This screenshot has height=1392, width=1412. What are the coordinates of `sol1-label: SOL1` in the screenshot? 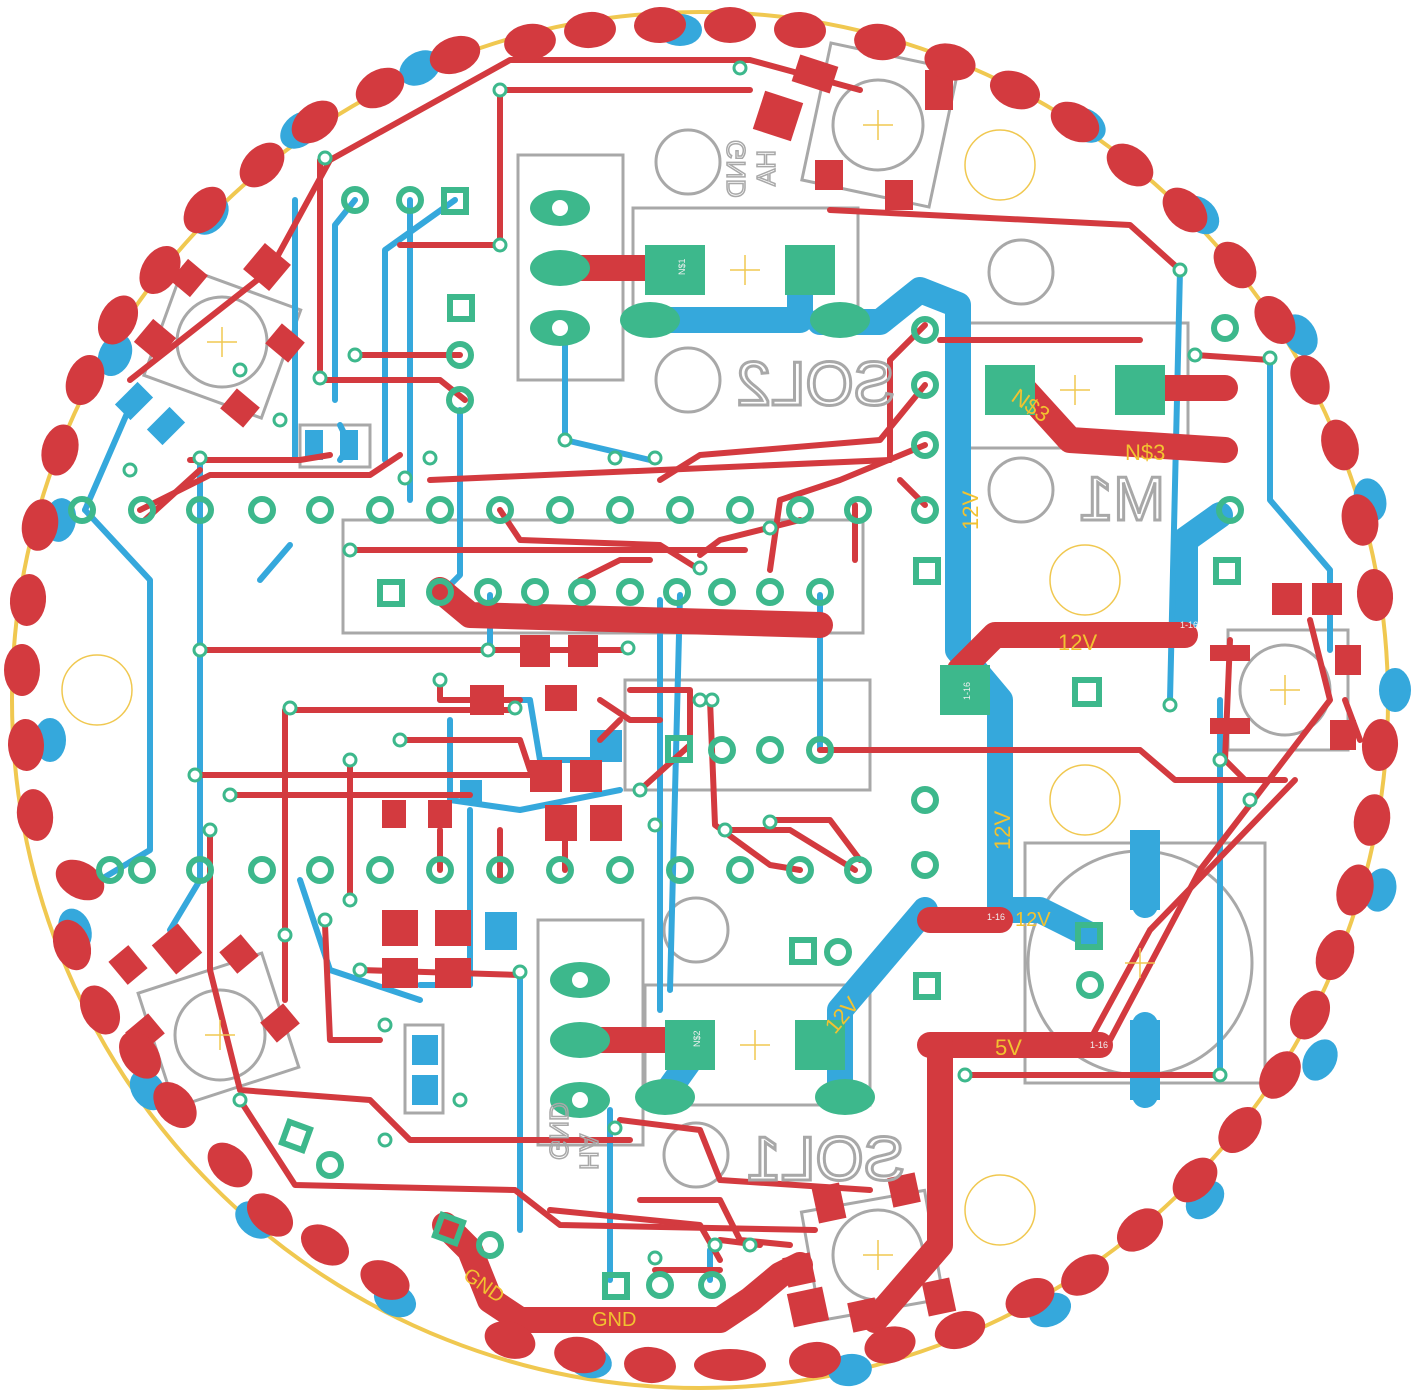 It's located at (825, 1159).